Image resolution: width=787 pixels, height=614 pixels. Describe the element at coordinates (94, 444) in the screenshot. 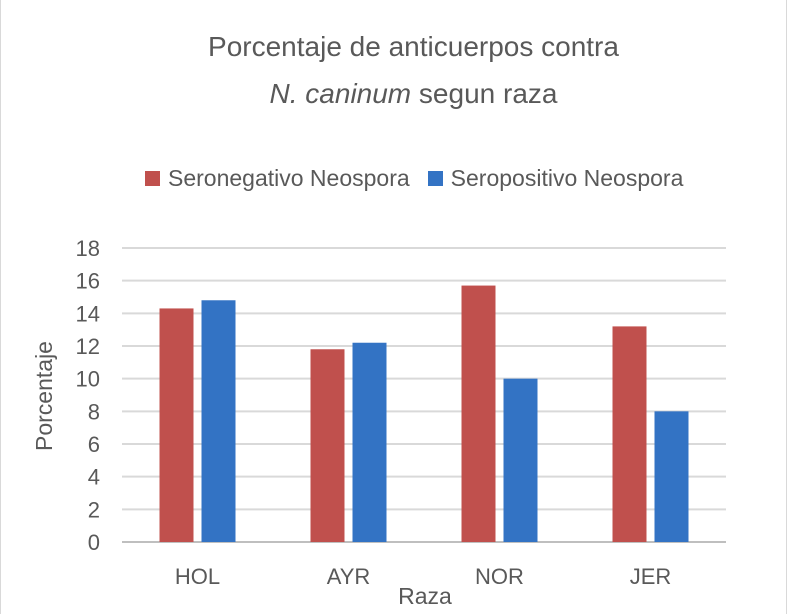

I see `y-tick-label: 6` at that location.